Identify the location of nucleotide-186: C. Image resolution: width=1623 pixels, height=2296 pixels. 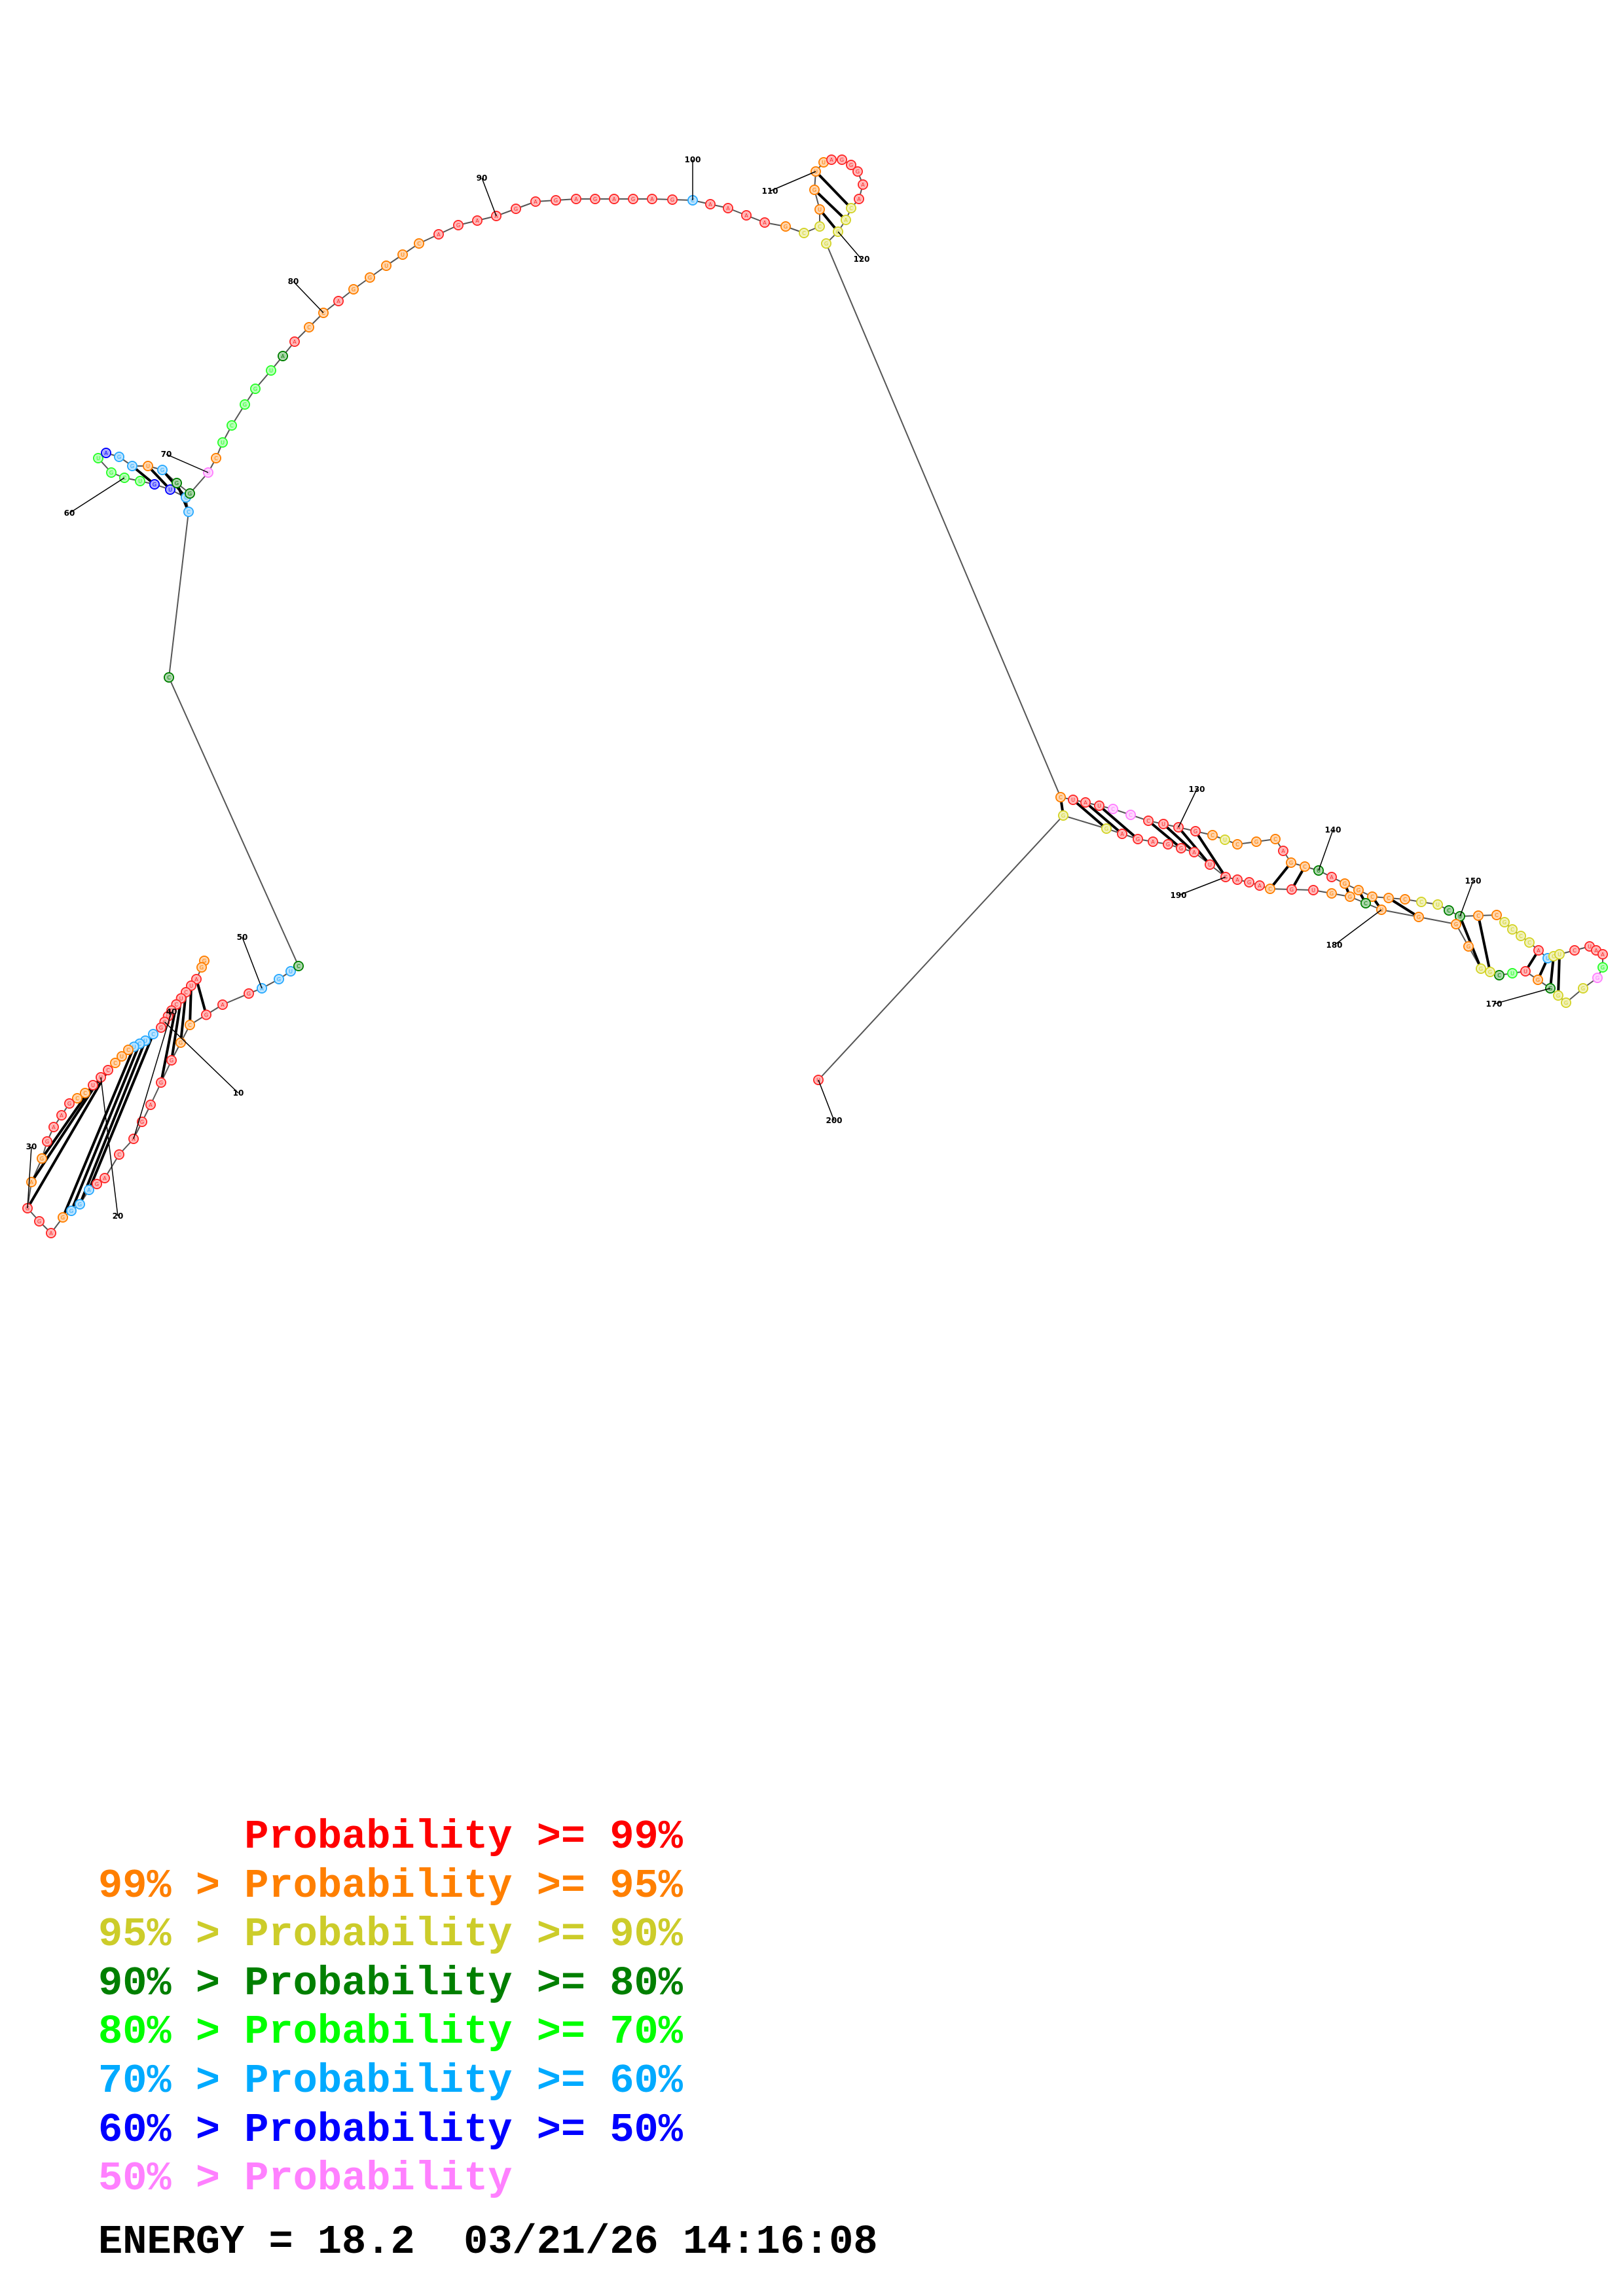
(1270, 889).